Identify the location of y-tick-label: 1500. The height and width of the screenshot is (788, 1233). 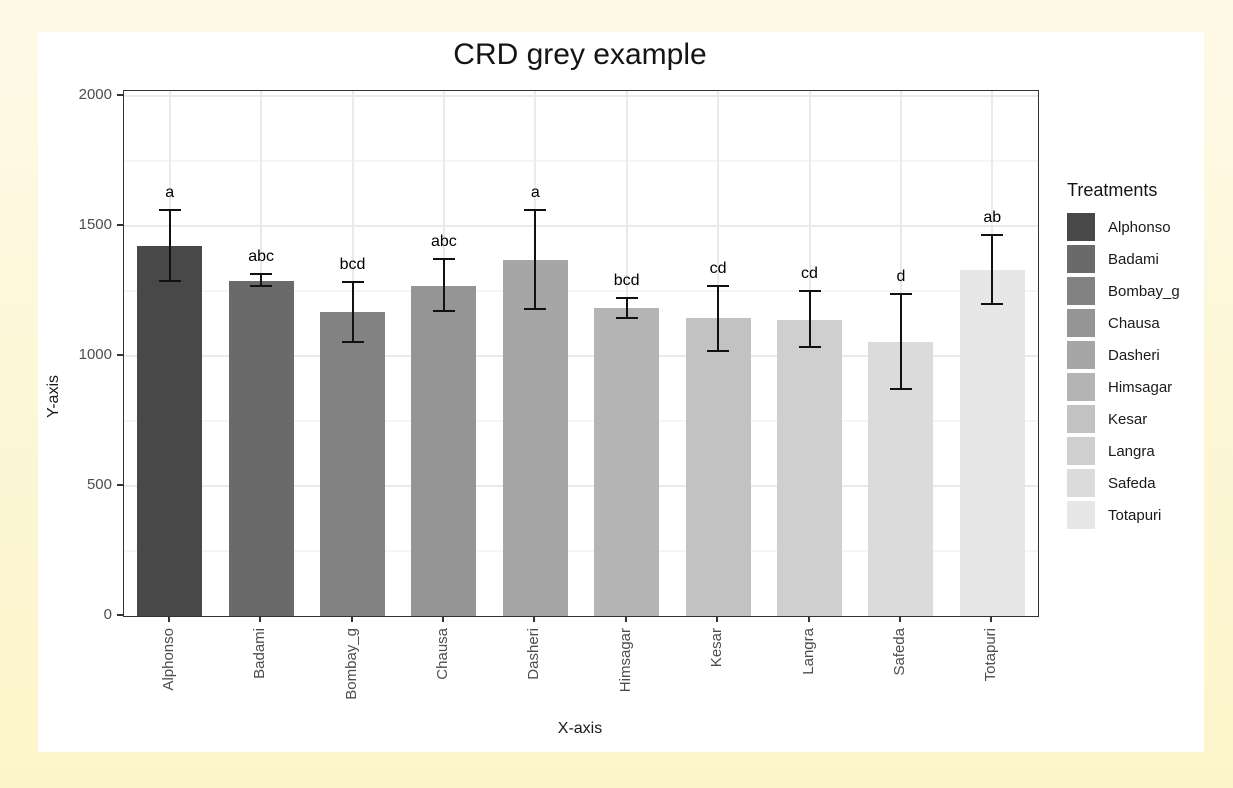
(95, 224).